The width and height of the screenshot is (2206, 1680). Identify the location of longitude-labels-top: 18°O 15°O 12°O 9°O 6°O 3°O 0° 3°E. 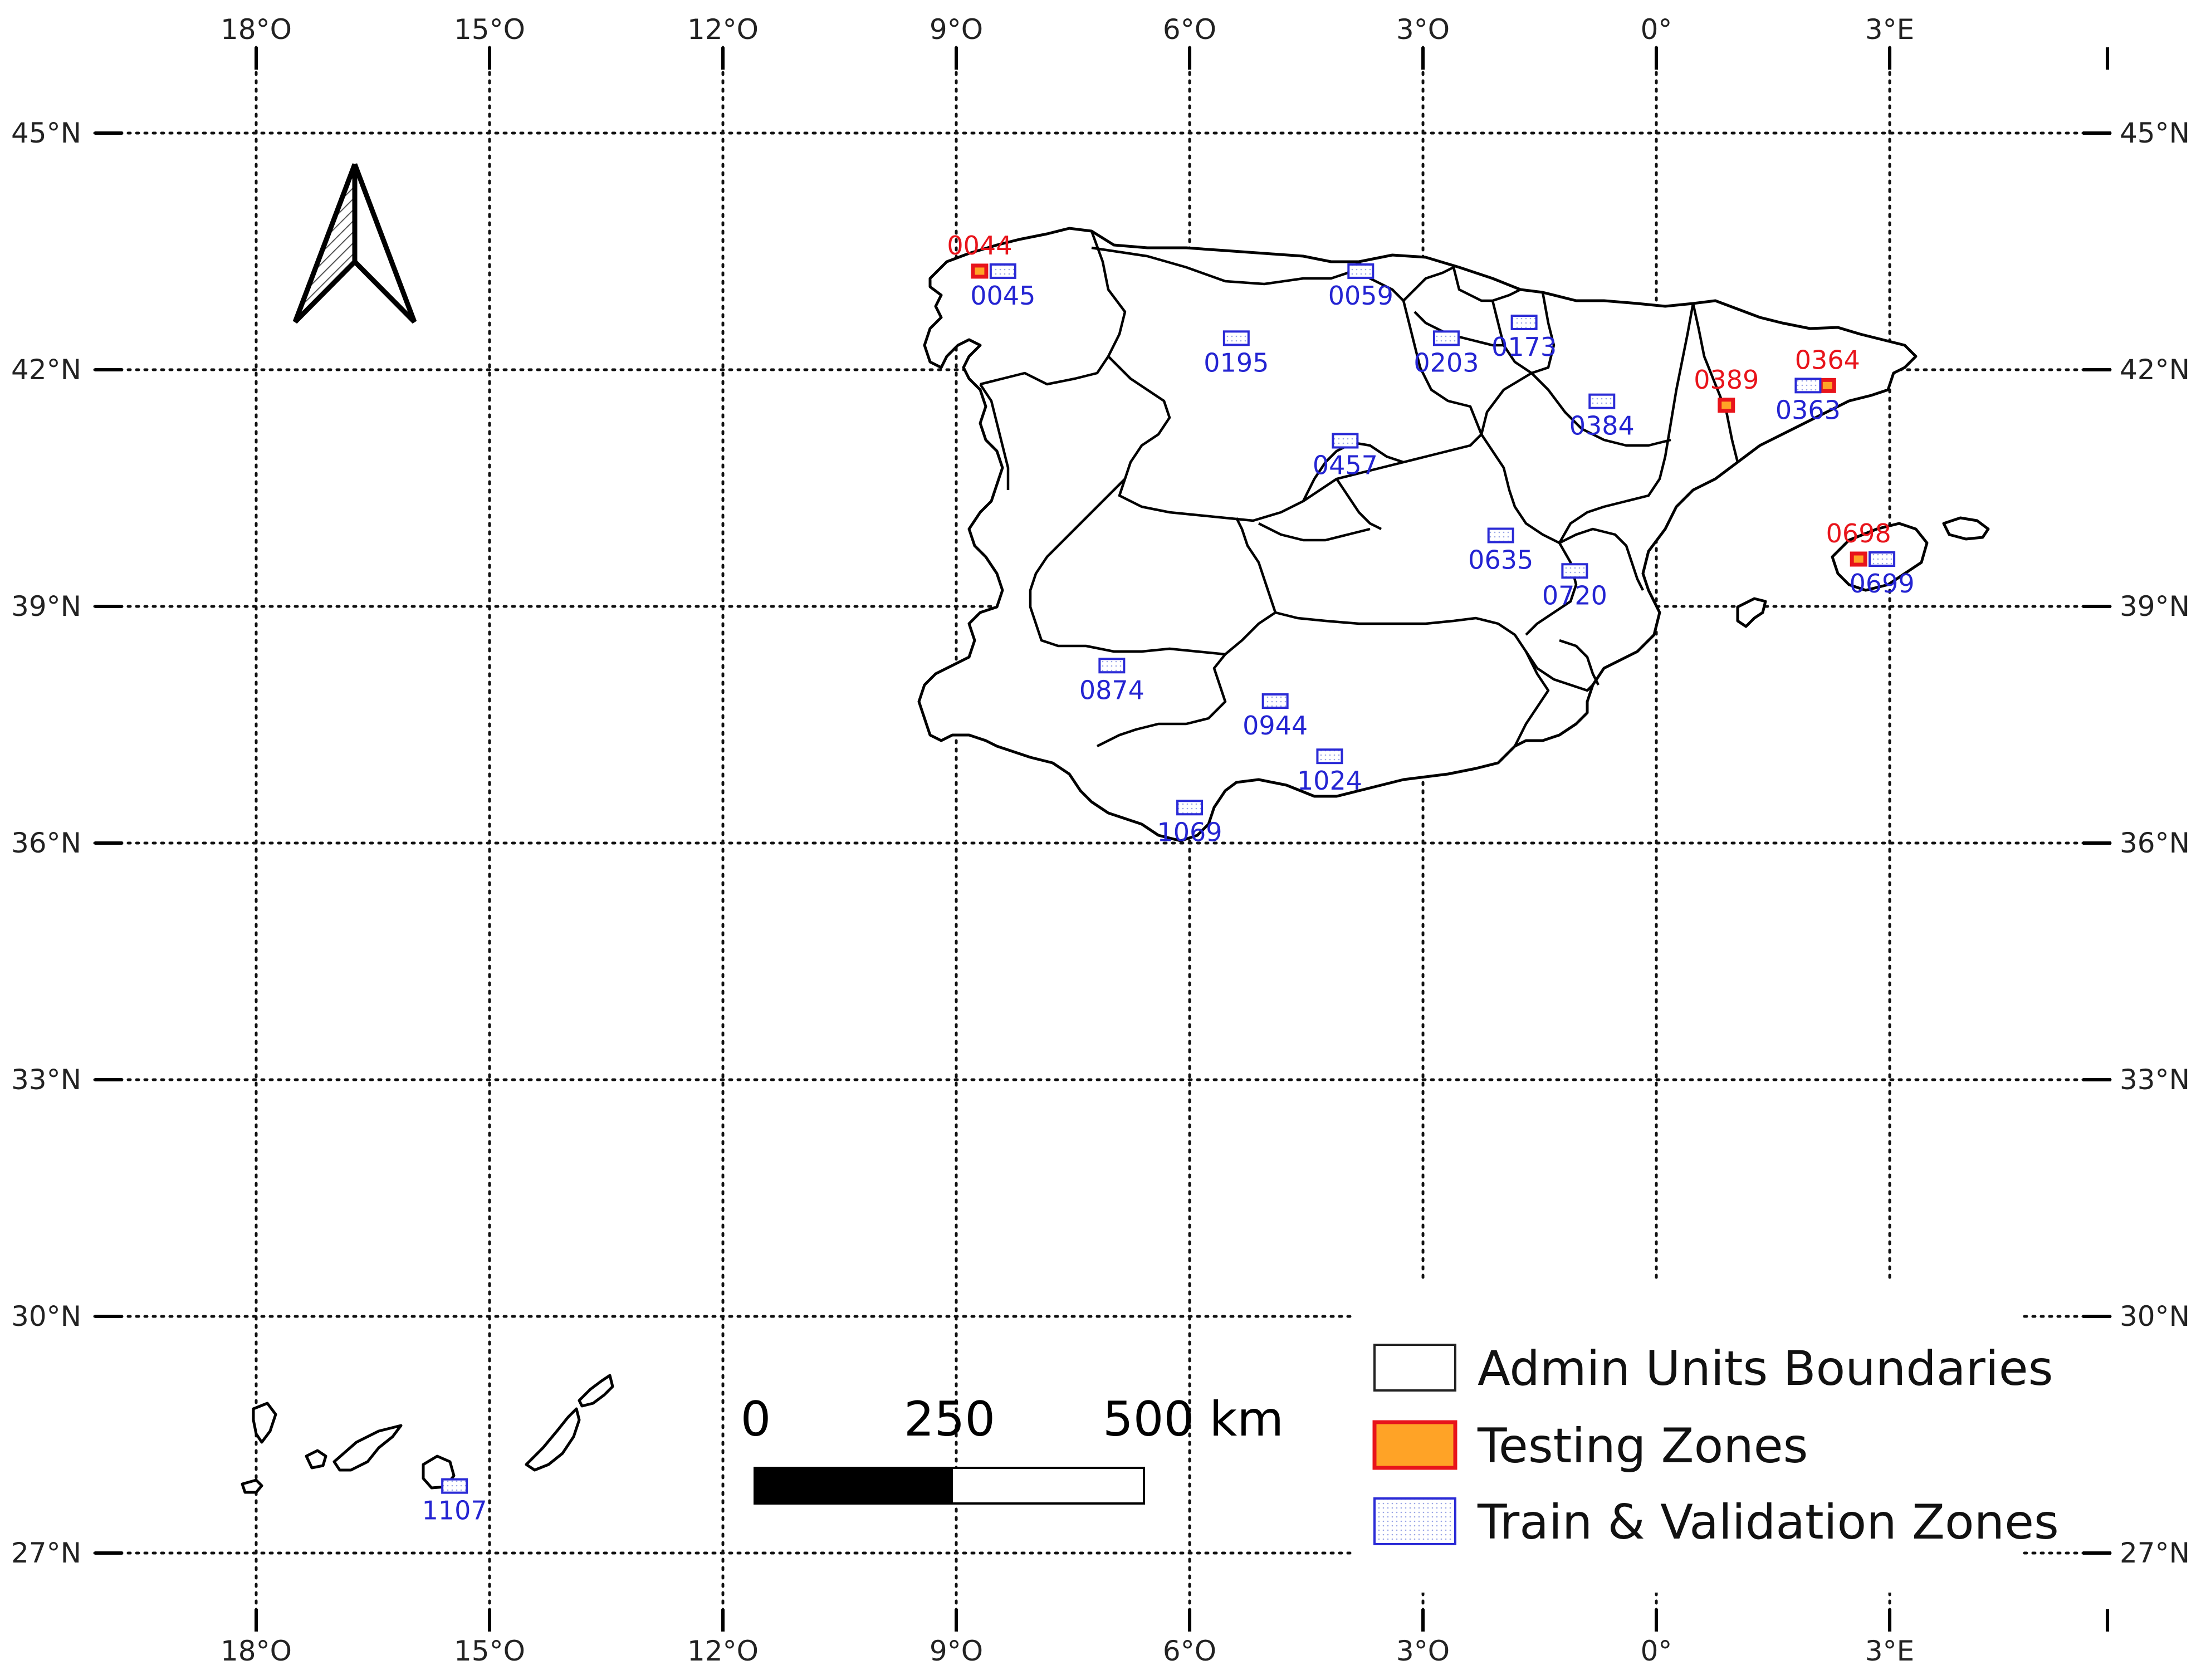
(1067, 29).